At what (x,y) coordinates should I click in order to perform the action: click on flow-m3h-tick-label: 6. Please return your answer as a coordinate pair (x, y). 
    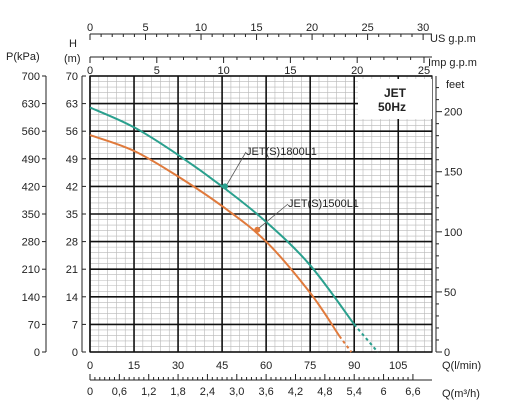
    Looking at the image, I should click on (383, 392).